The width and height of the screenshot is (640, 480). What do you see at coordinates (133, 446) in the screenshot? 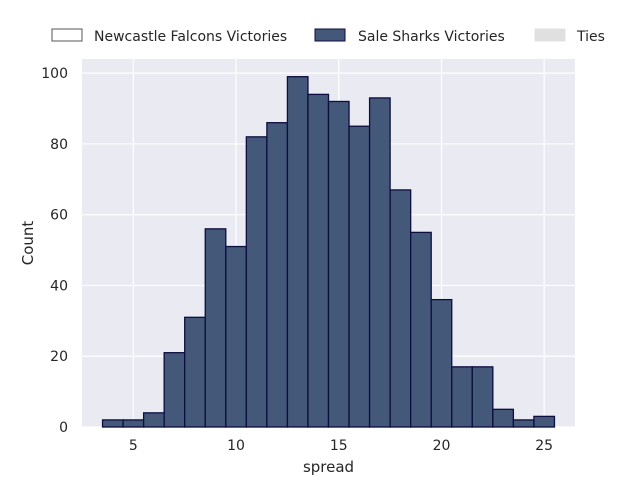
I see `x-tick-label: 5` at bounding box center [133, 446].